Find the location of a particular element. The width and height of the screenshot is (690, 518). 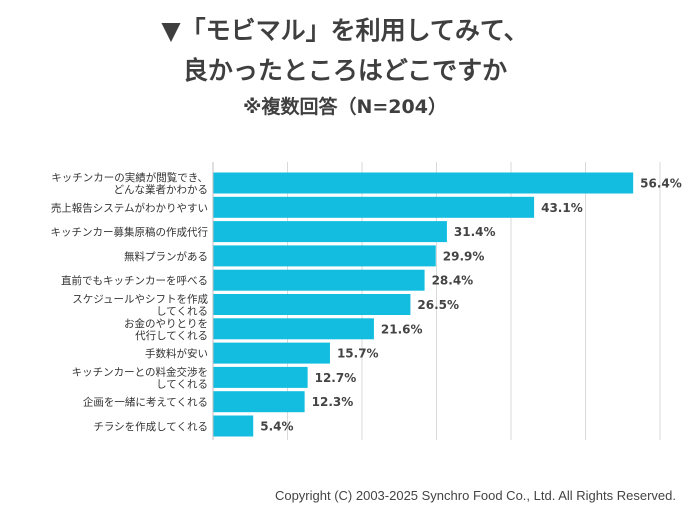

category-label: お金のやりとりを is located at coordinates (166, 323).